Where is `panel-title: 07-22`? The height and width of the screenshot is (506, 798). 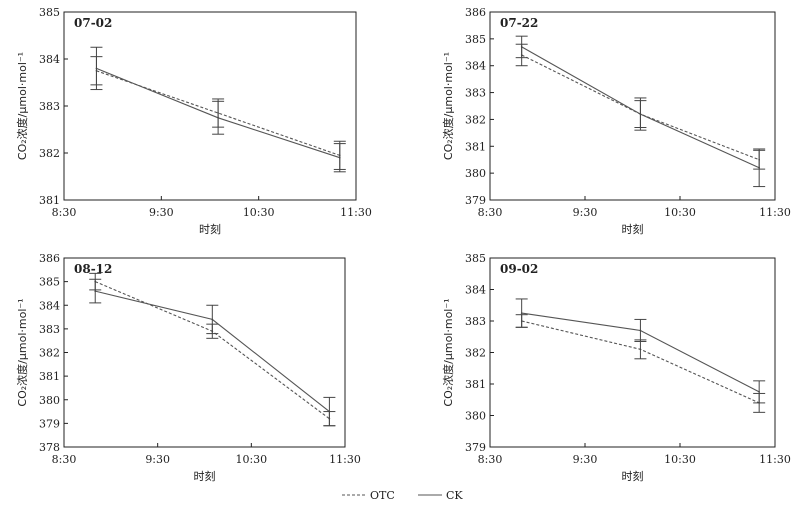
panel-title: 07-22 is located at coordinates (519, 23).